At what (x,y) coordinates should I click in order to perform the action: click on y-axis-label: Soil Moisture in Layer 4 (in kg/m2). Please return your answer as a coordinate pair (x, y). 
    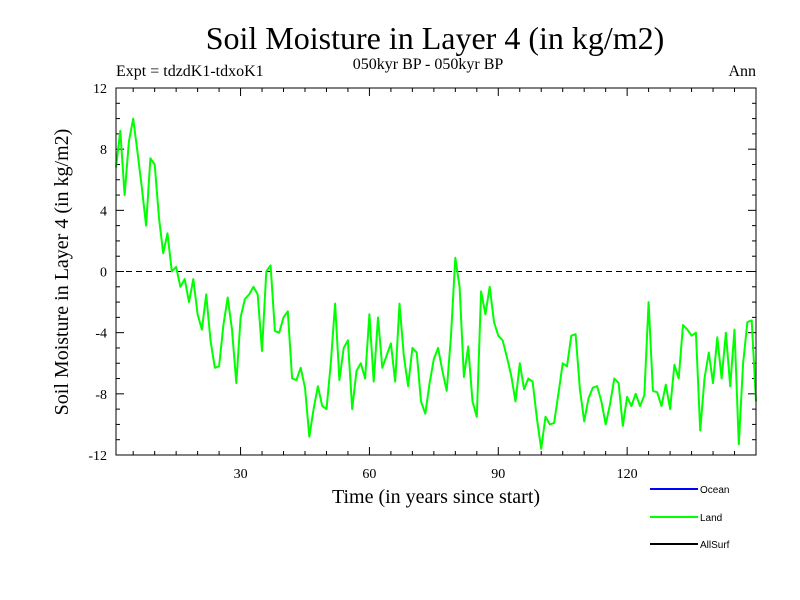
    Looking at the image, I should click on (62, 272).